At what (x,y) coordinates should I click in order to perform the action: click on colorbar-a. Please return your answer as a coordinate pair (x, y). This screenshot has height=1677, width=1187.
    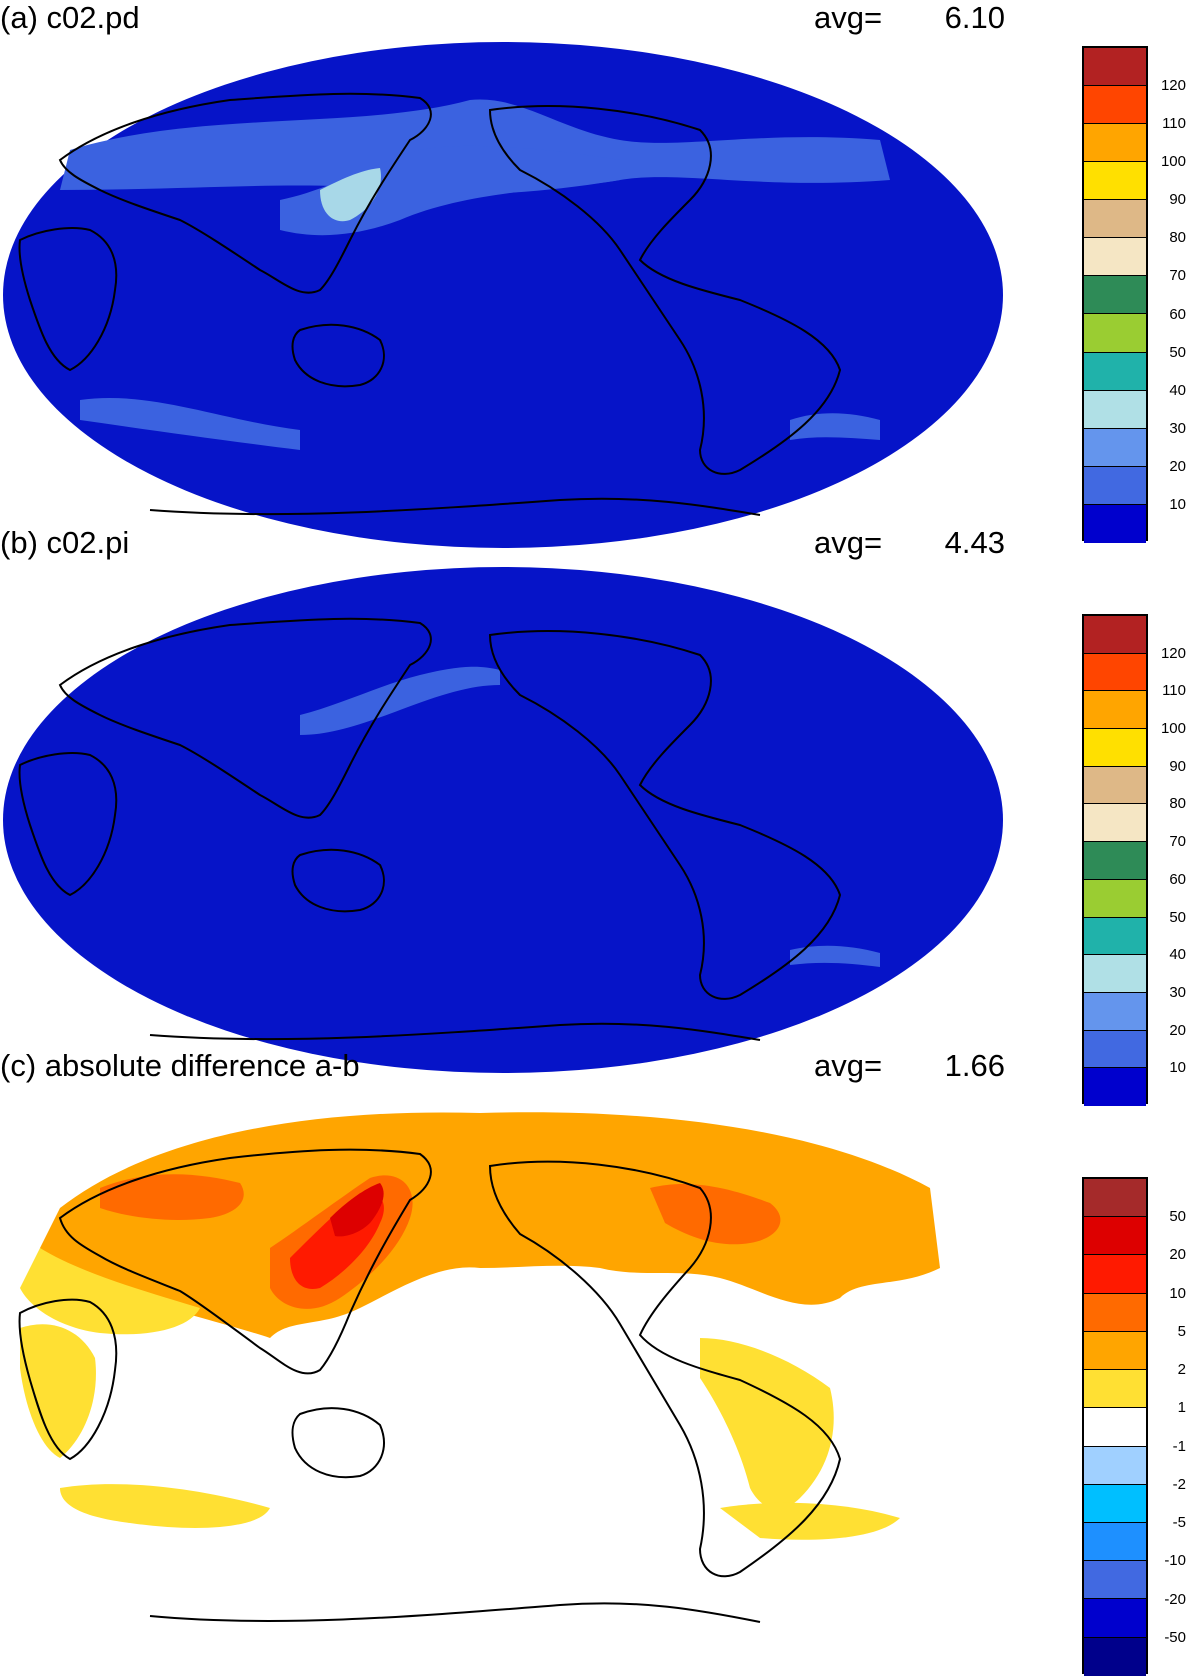
    Looking at the image, I should click on (1115, 294).